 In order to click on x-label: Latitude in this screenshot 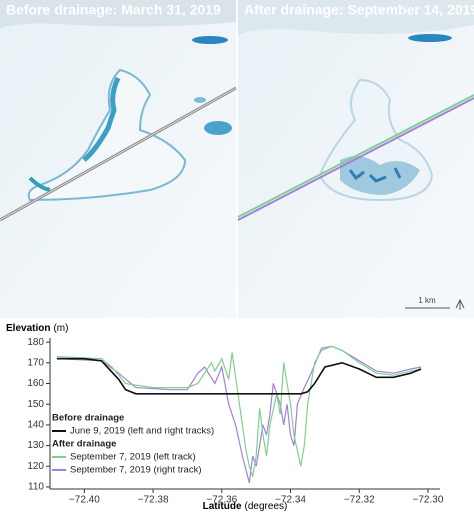, I will do `click(222, 506)`.